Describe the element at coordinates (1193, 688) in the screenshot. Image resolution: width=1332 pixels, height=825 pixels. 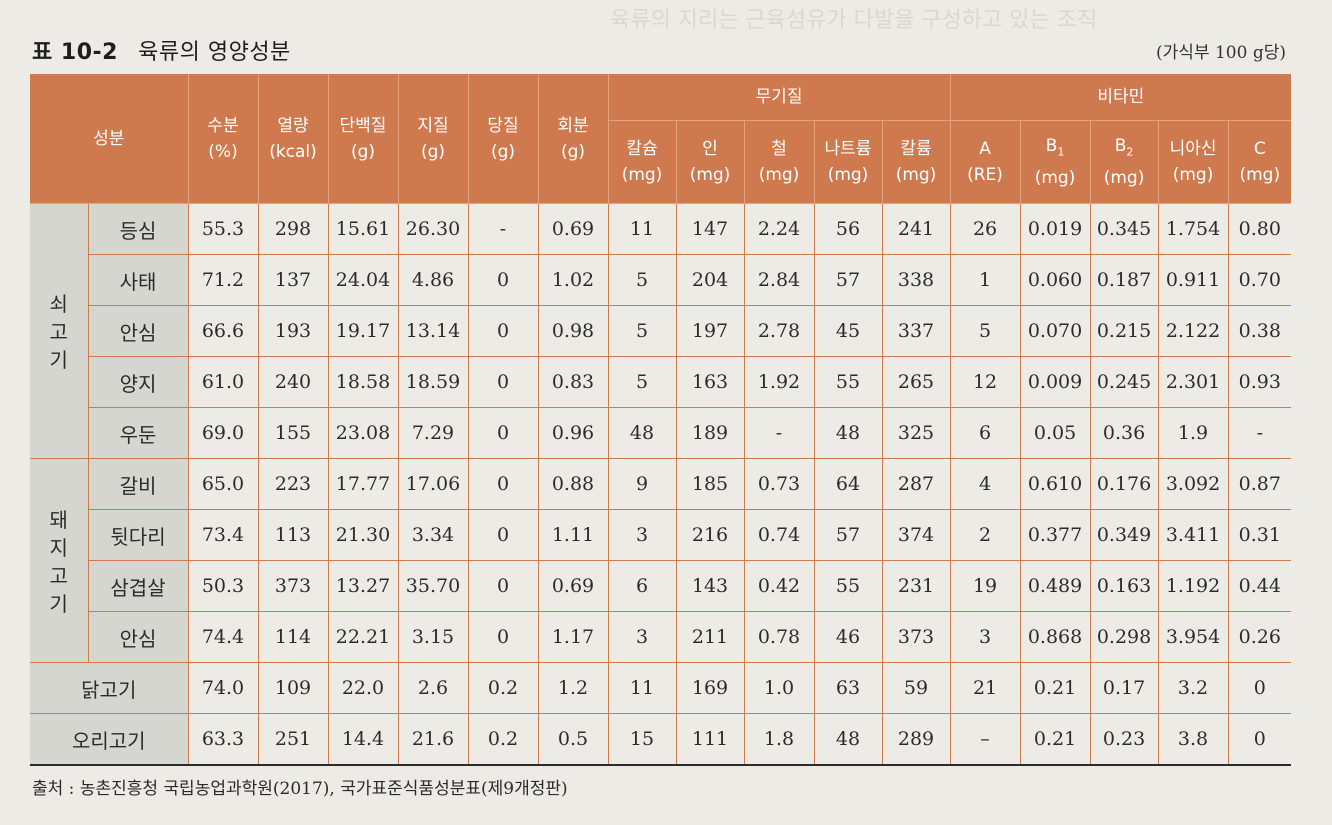
I see `value-cell: 3.2` at that location.